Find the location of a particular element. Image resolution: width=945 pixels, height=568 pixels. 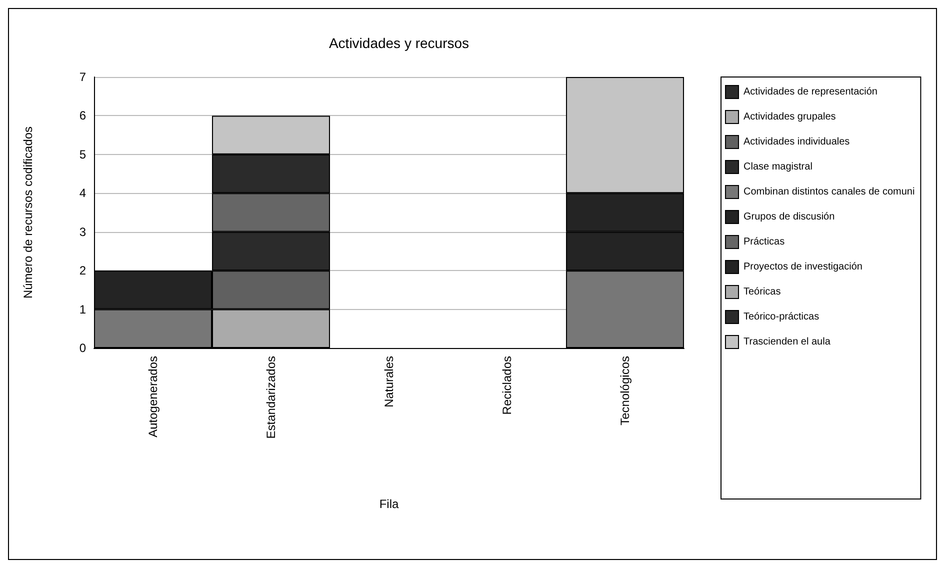

y-tick-label: 5 is located at coordinates (82, 154).